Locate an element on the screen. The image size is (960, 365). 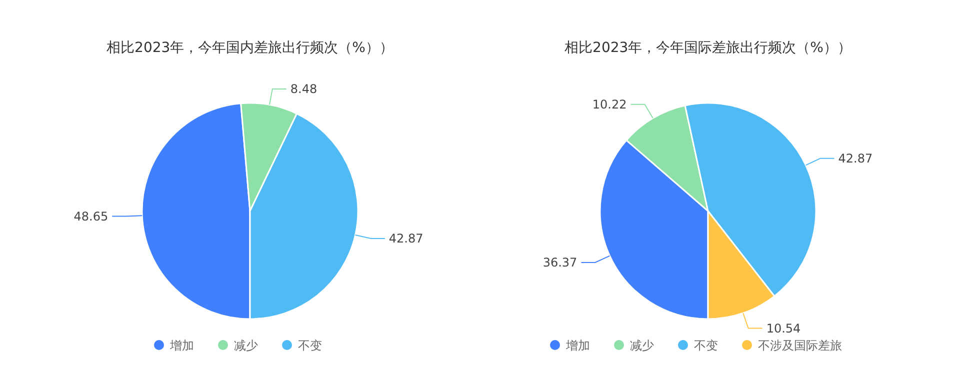
data-label: 36.37 is located at coordinates (560, 262).